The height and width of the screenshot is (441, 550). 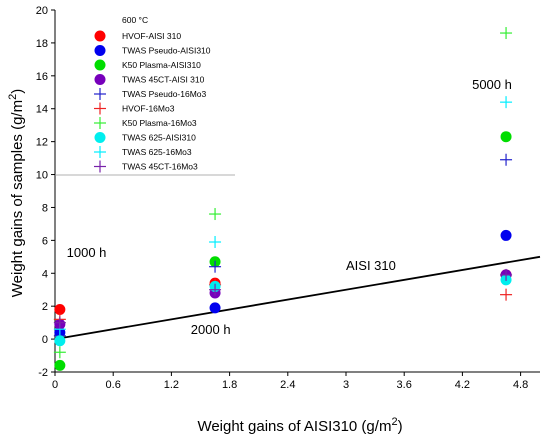 I want to click on y-tick-label: 20, so click(x=42, y=11).